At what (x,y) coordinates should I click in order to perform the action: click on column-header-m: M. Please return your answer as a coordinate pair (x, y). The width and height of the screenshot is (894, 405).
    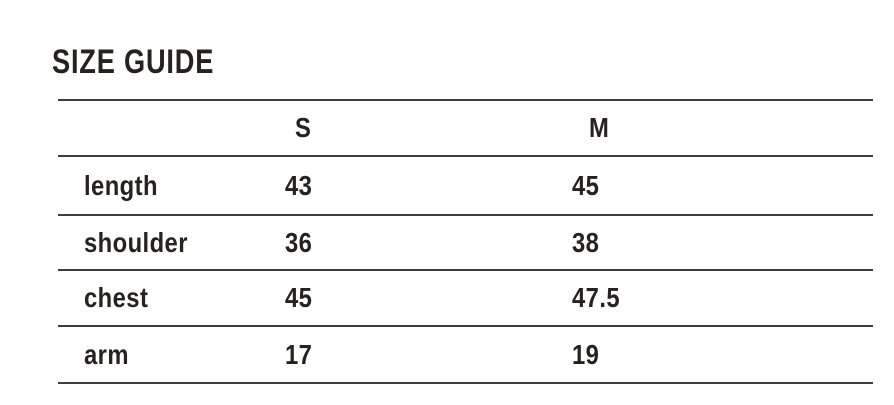
    Looking at the image, I should click on (722, 128).